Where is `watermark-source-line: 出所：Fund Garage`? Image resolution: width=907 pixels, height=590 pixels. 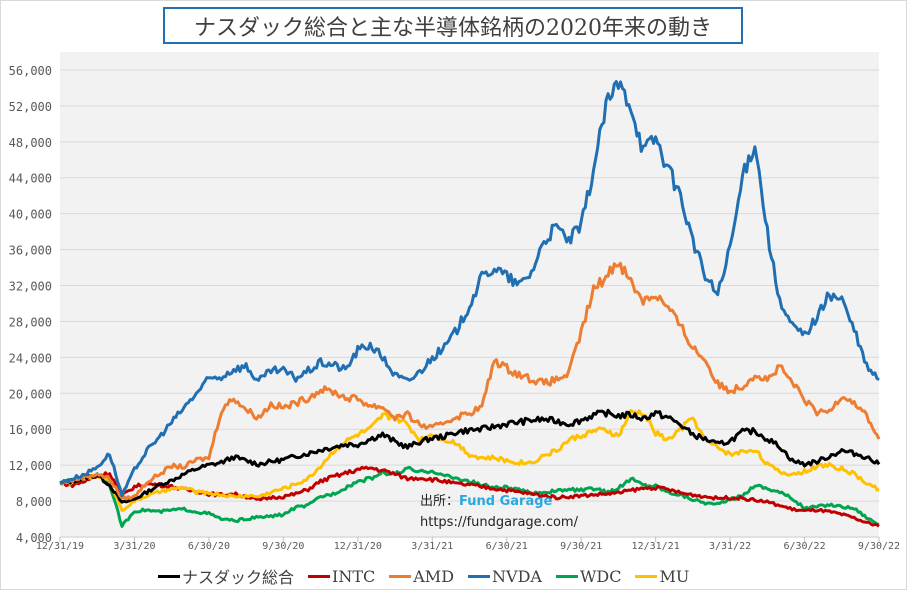 watermark-source-line: 出所：Fund Garage is located at coordinates (499, 499).